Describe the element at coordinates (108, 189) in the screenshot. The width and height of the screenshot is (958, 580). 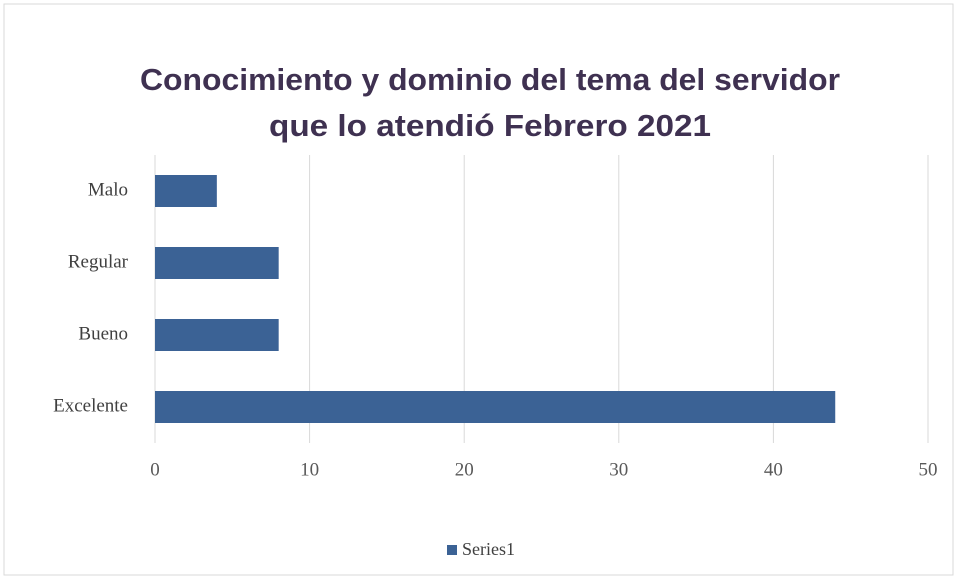
I see `y-tick-label: Malo` at that location.